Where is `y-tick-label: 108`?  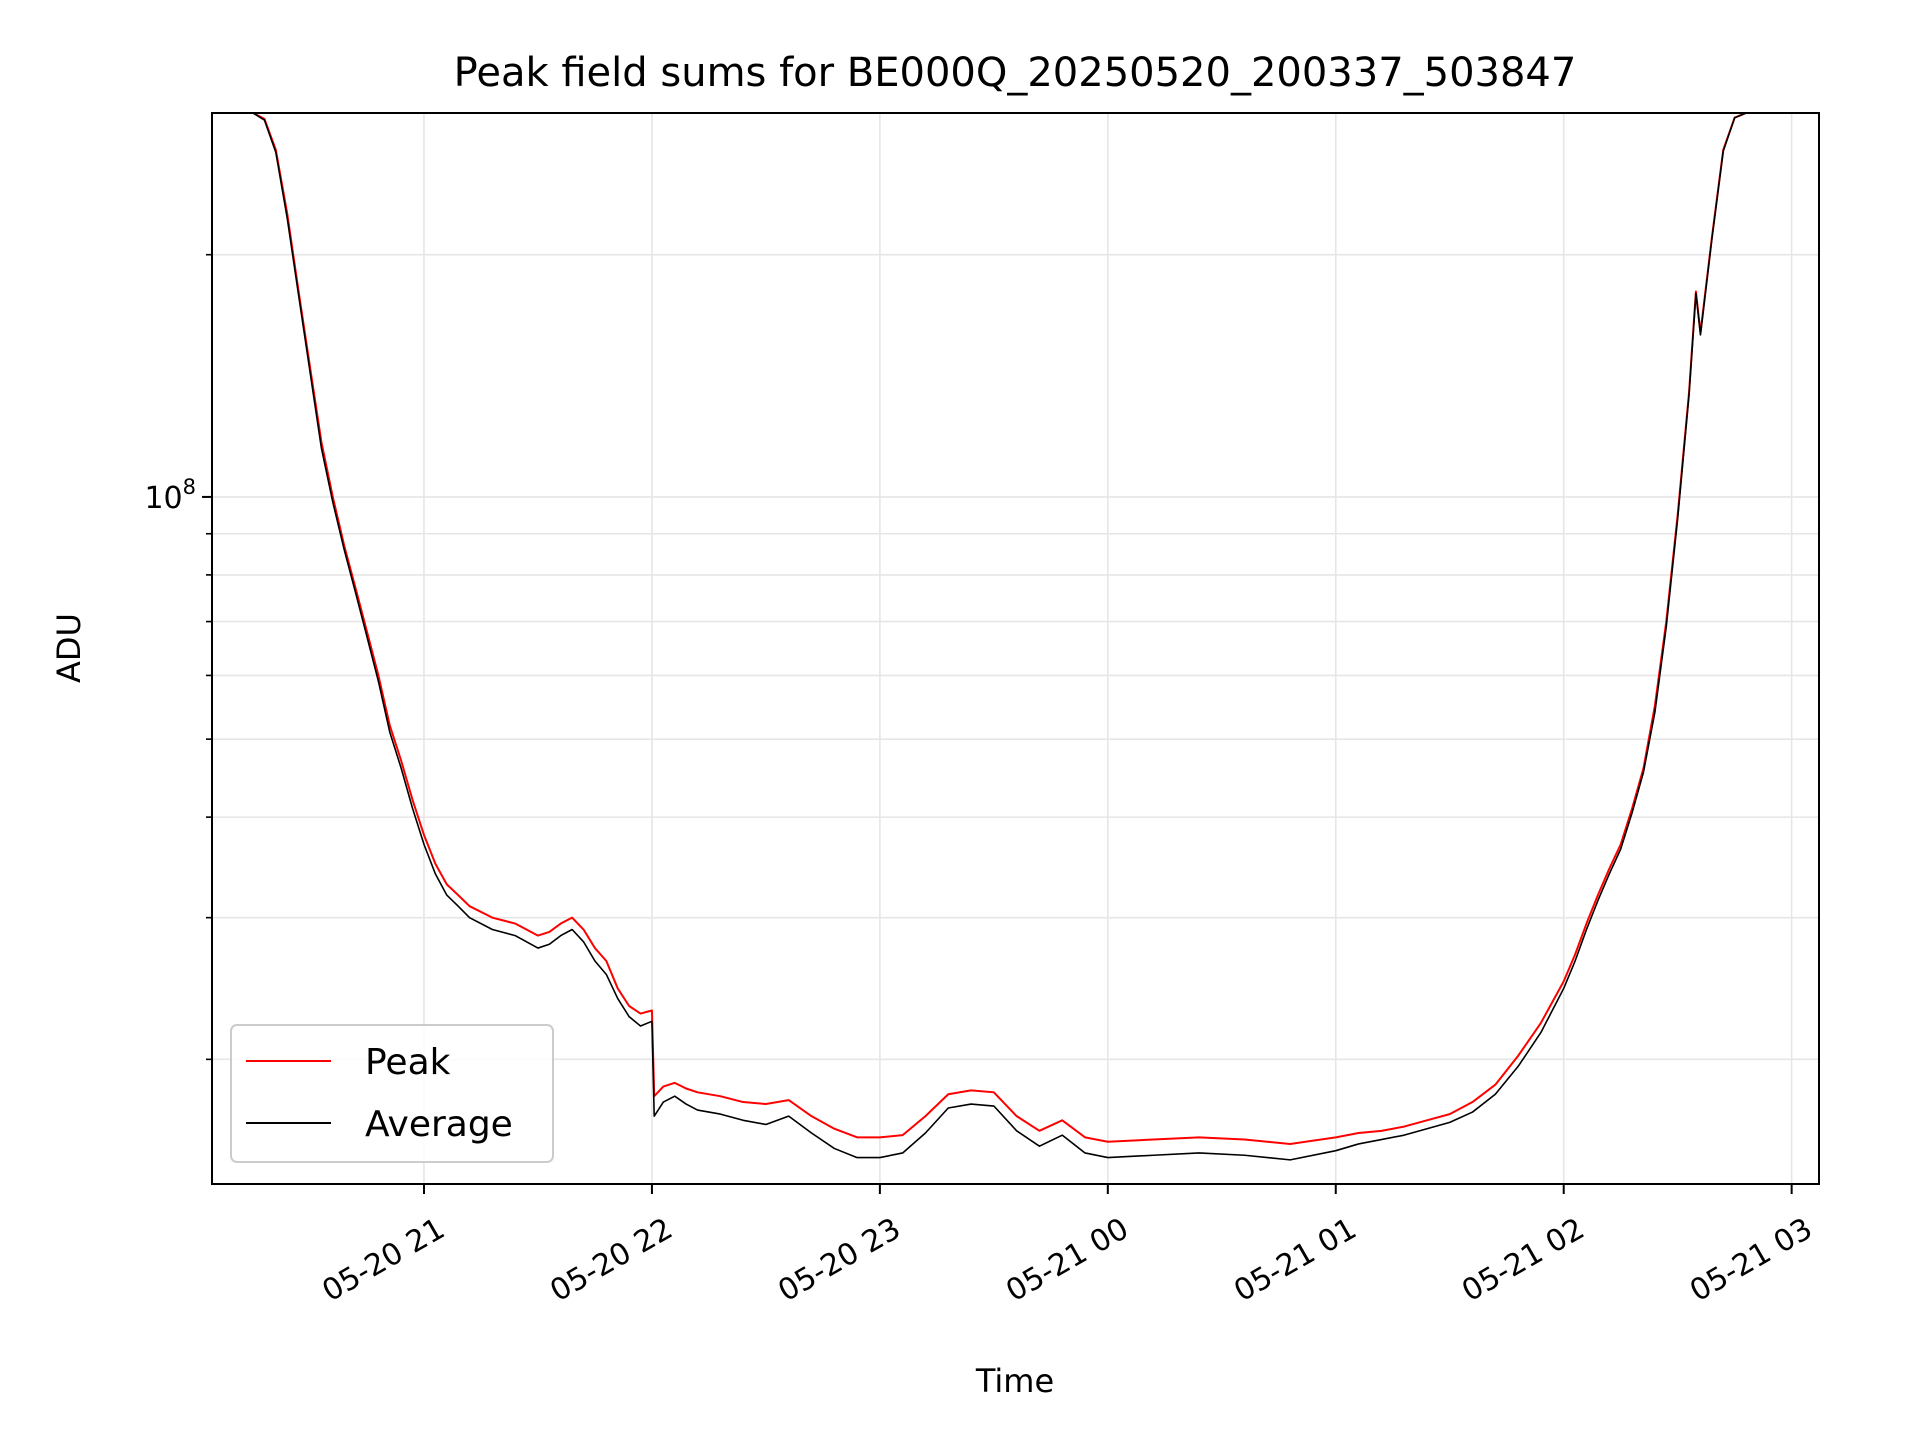 y-tick-label: 108 is located at coordinates (170, 495).